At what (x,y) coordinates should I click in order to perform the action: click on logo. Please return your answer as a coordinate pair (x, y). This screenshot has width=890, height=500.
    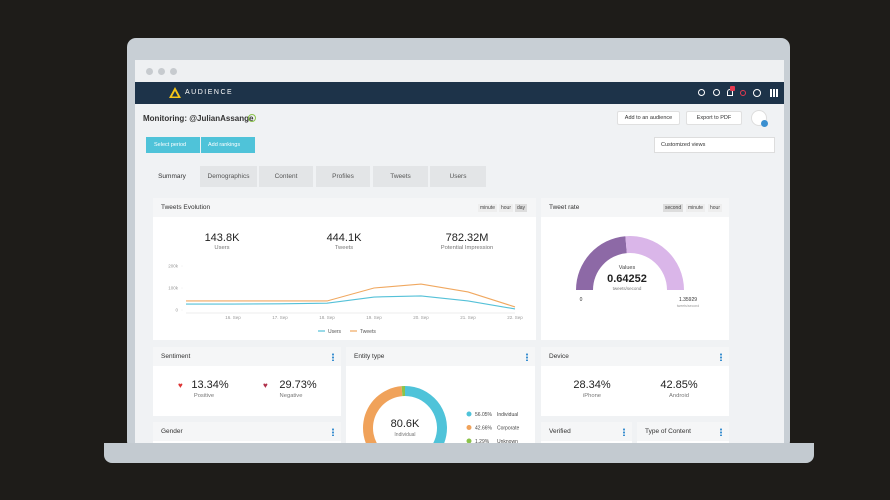
    Looking at the image, I should click on (175, 92).